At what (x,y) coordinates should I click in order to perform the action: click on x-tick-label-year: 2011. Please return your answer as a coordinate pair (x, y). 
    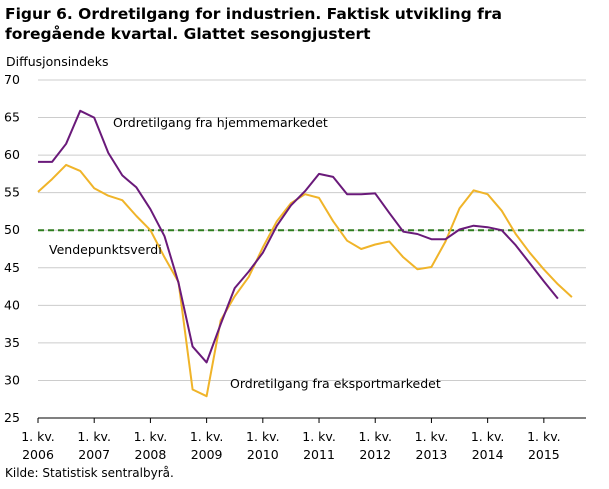
    Looking at the image, I should click on (319, 454).